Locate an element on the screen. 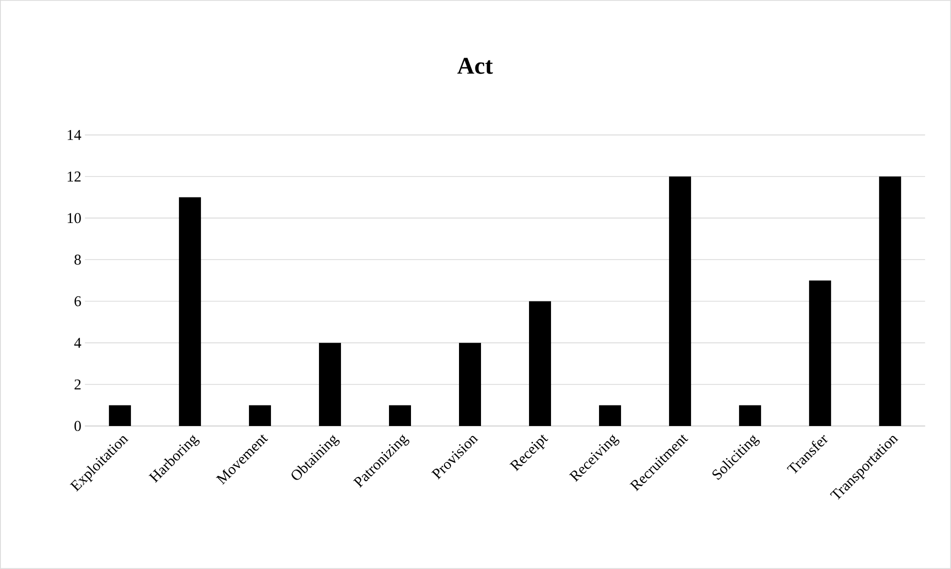 This screenshot has width=951, height=569. y-tick-label: 6 is located at coordinates (77, 301).